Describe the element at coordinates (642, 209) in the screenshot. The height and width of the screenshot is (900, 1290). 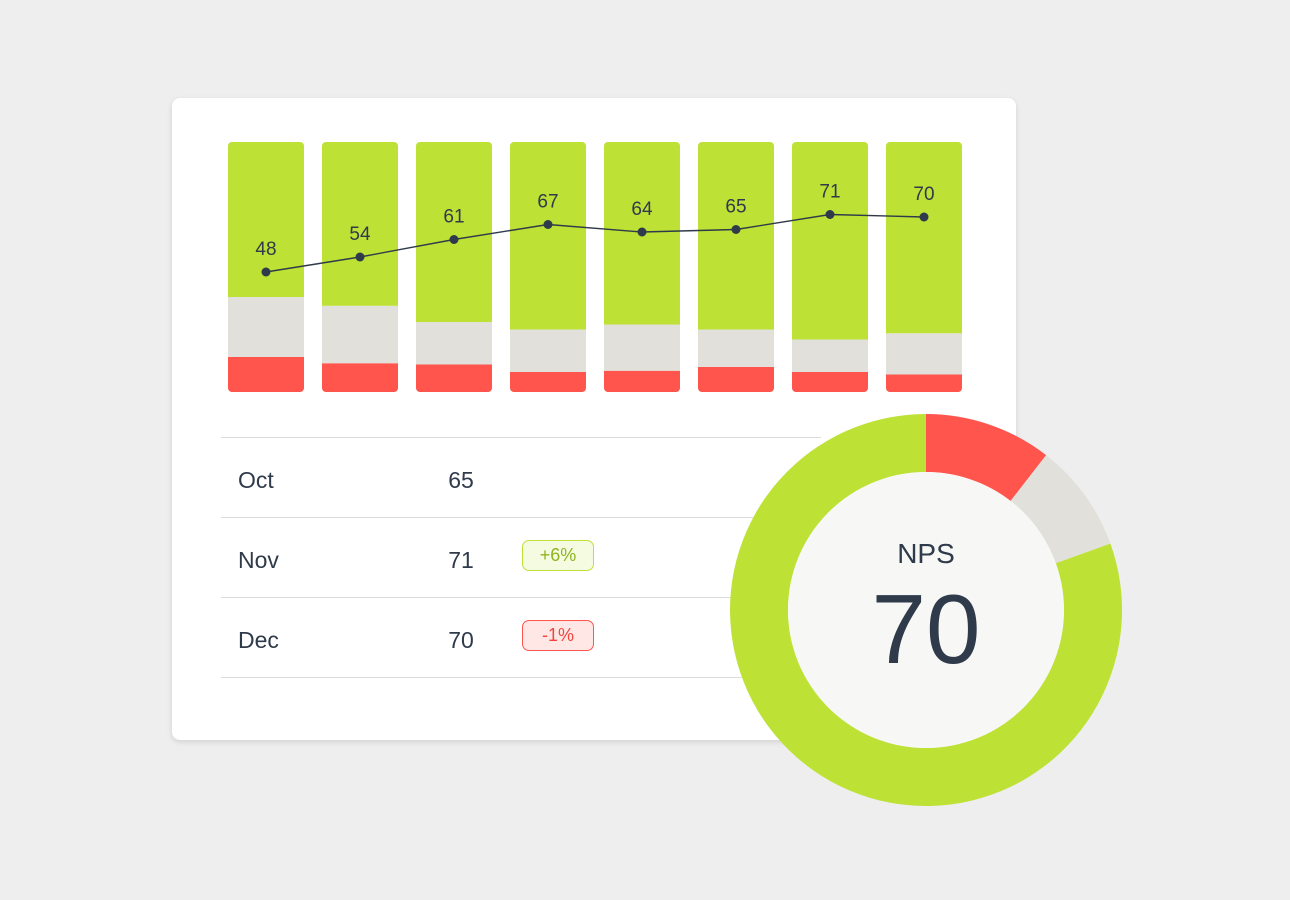
I see `score-label: 64` at that location.